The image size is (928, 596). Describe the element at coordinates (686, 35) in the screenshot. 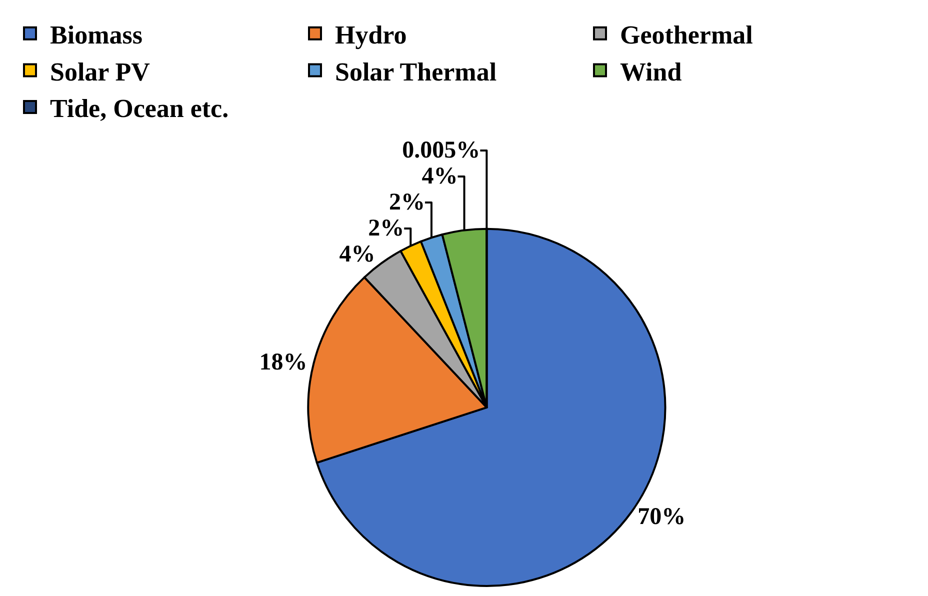

I see `legend-label: Geothermal` at that location.